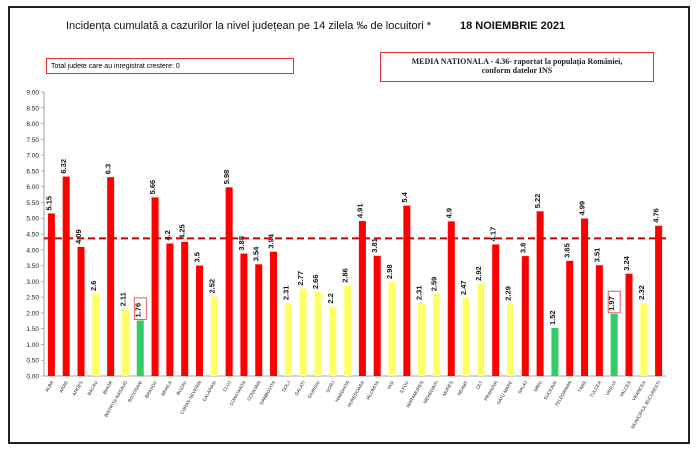 This screenshot has height=452, width=700. What do you see at coordinates (596, 388) in the screenshot?
I see `category-label: TULCEA` at bounding box center [596, 388].